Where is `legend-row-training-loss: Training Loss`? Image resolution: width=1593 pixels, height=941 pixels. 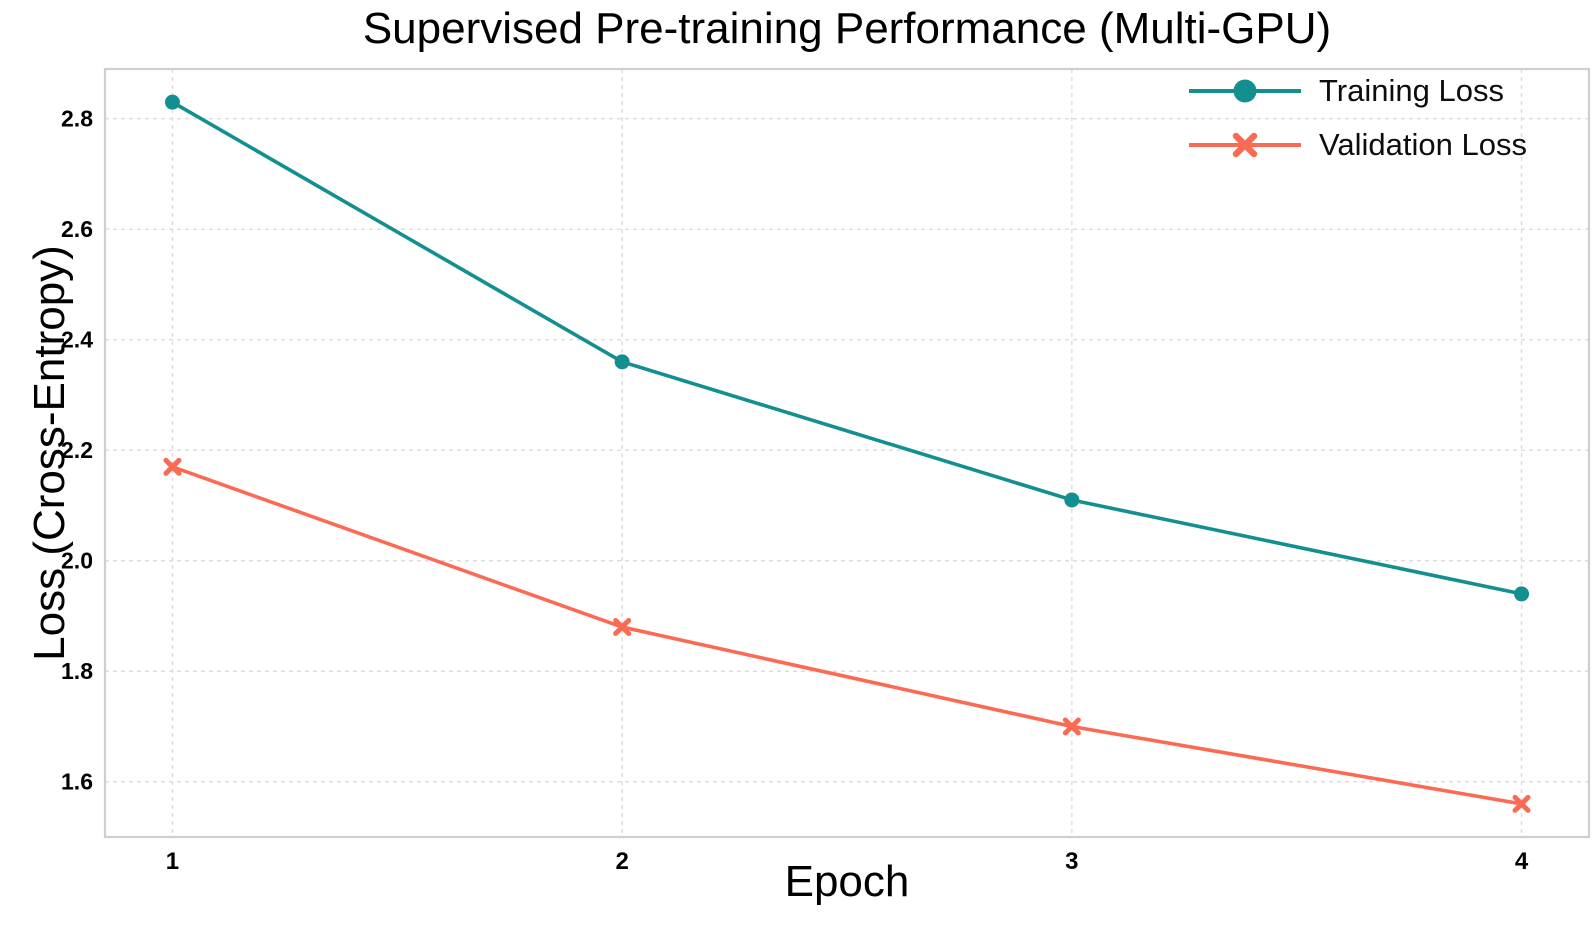
legend-row-training-loss: Training Loss is located at coordinates (1356, 91).